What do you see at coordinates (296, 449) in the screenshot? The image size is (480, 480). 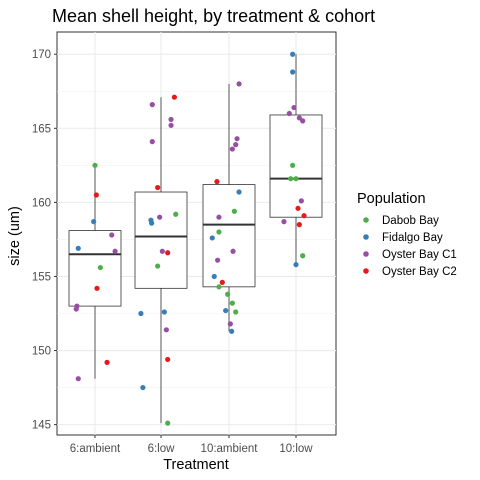 I see `x-tick-label: 10:low` at bounding box center [296, 449].